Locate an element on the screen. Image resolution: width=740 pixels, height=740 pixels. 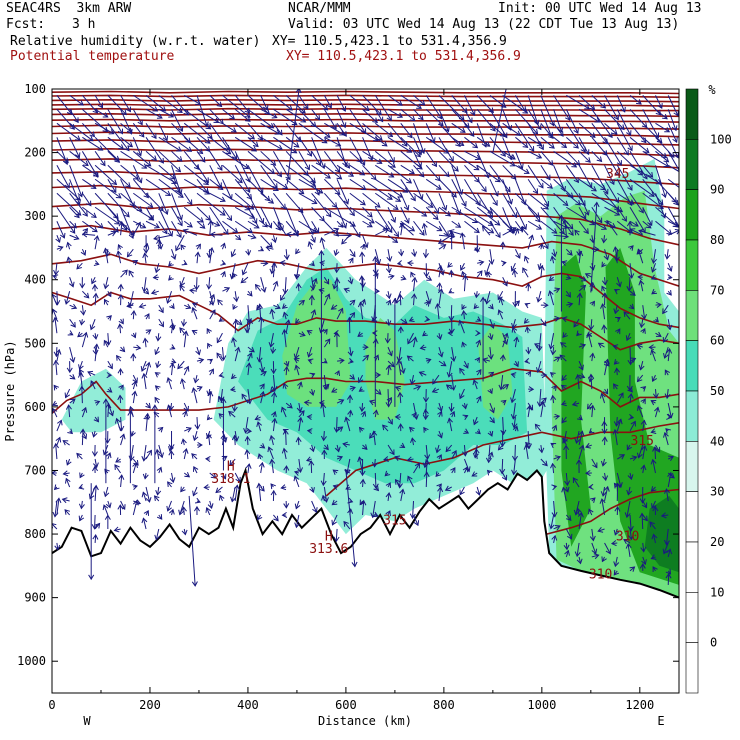
x-end-label-west: W is located at coordinates (87, 721).